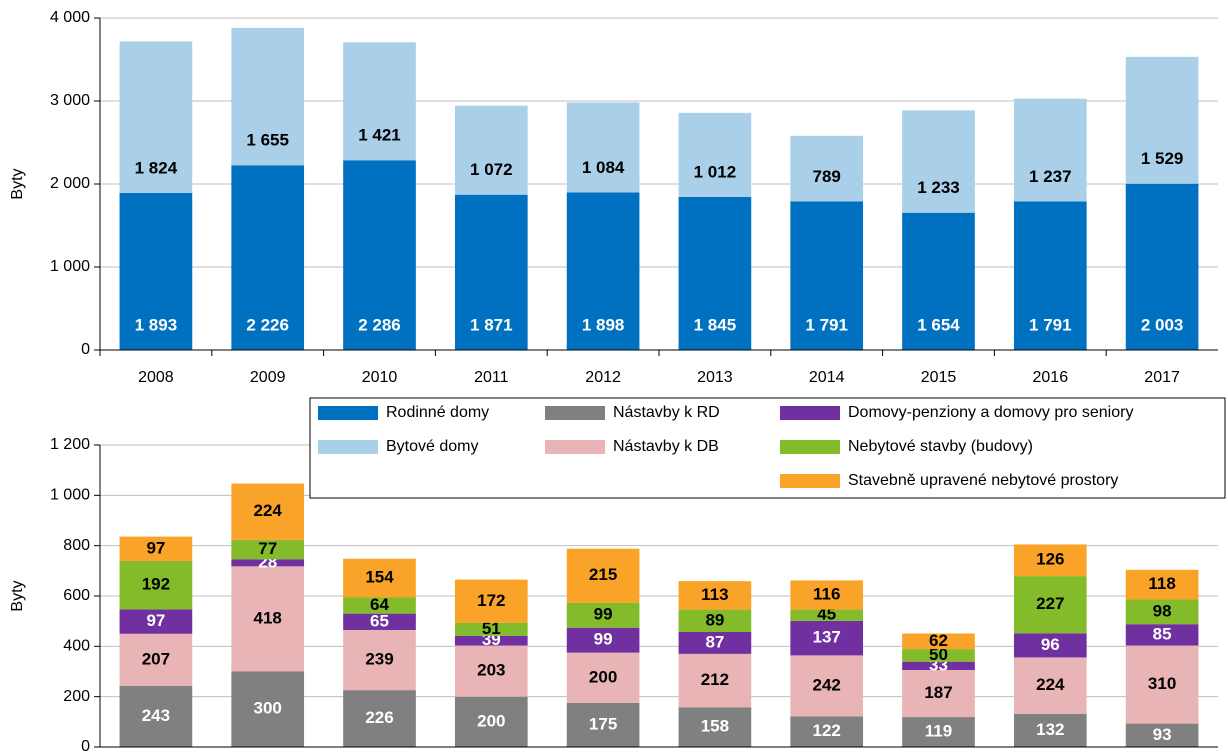 Image resolution: width=1228 pixels, height=753 pixels. I want to click on value-label: 65, so click(379, 620).